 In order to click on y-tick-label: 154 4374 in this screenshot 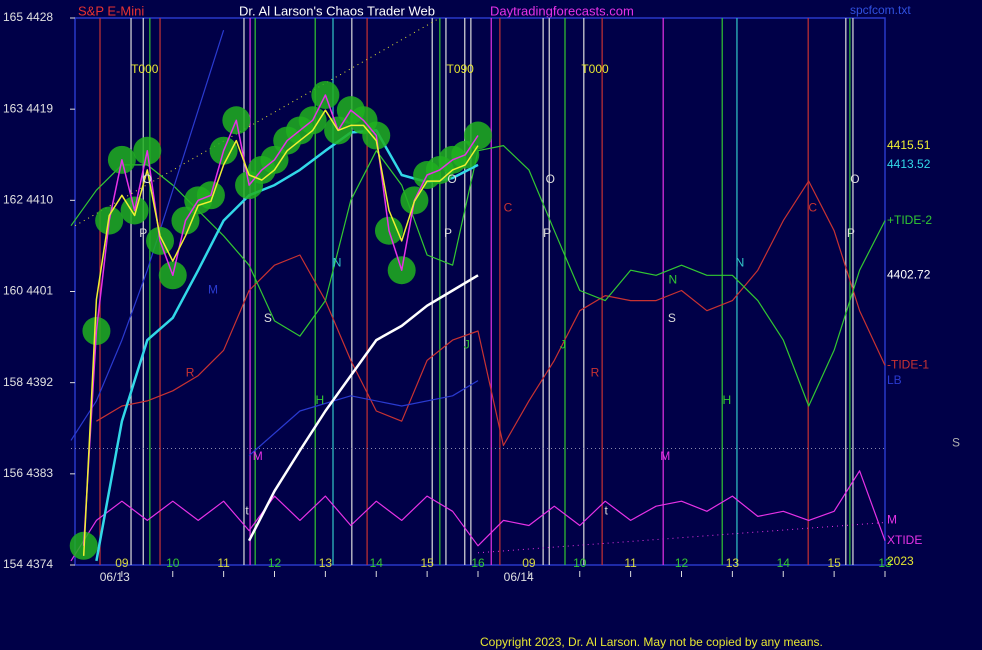, I will do `click(28, 564)`.